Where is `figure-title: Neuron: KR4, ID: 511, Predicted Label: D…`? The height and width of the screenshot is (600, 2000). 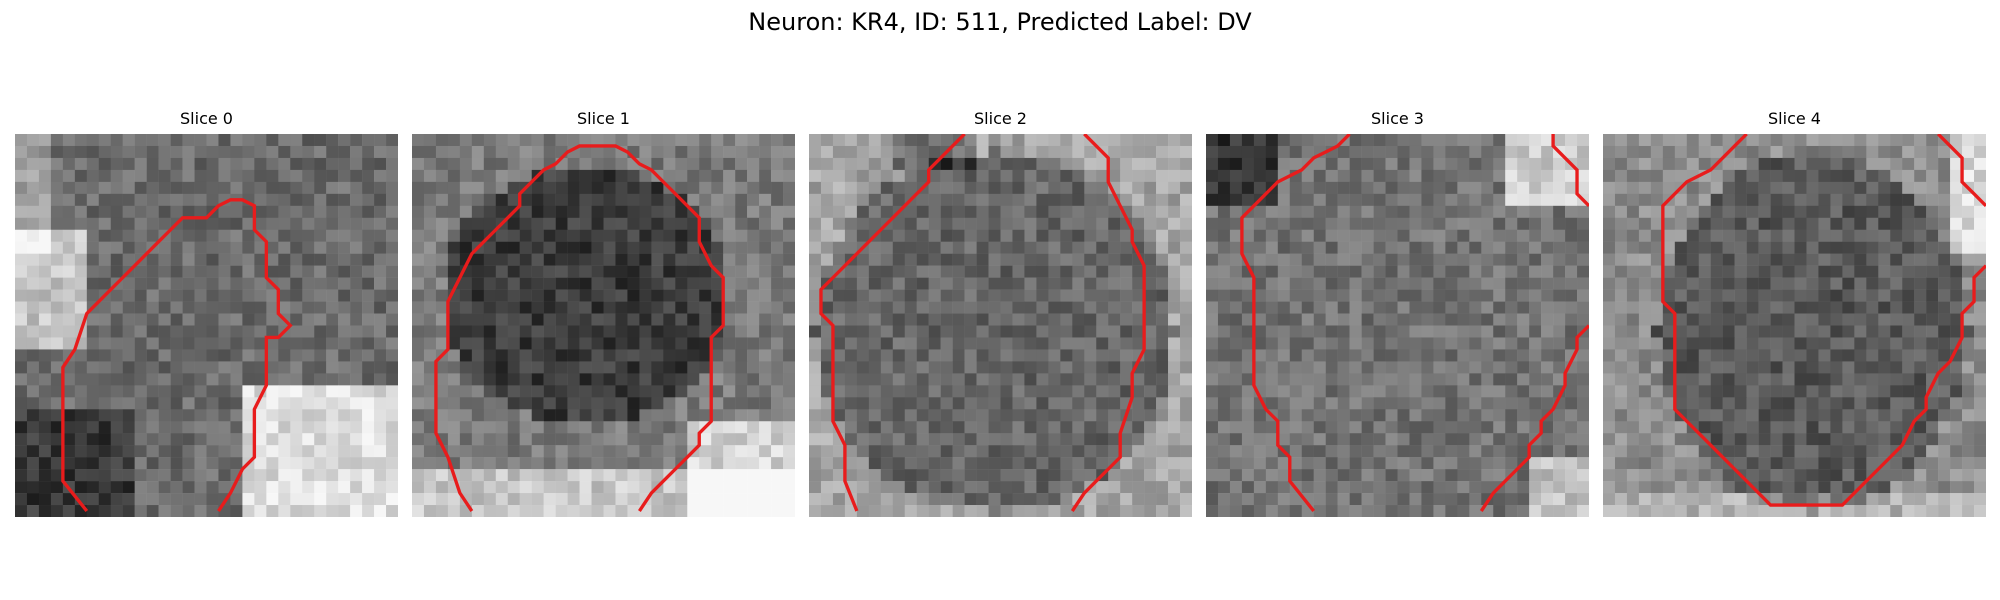 figure-title: Neuron: KR4, ID: 511, Predicted Label: D… is located at coordinates (1000, 22).